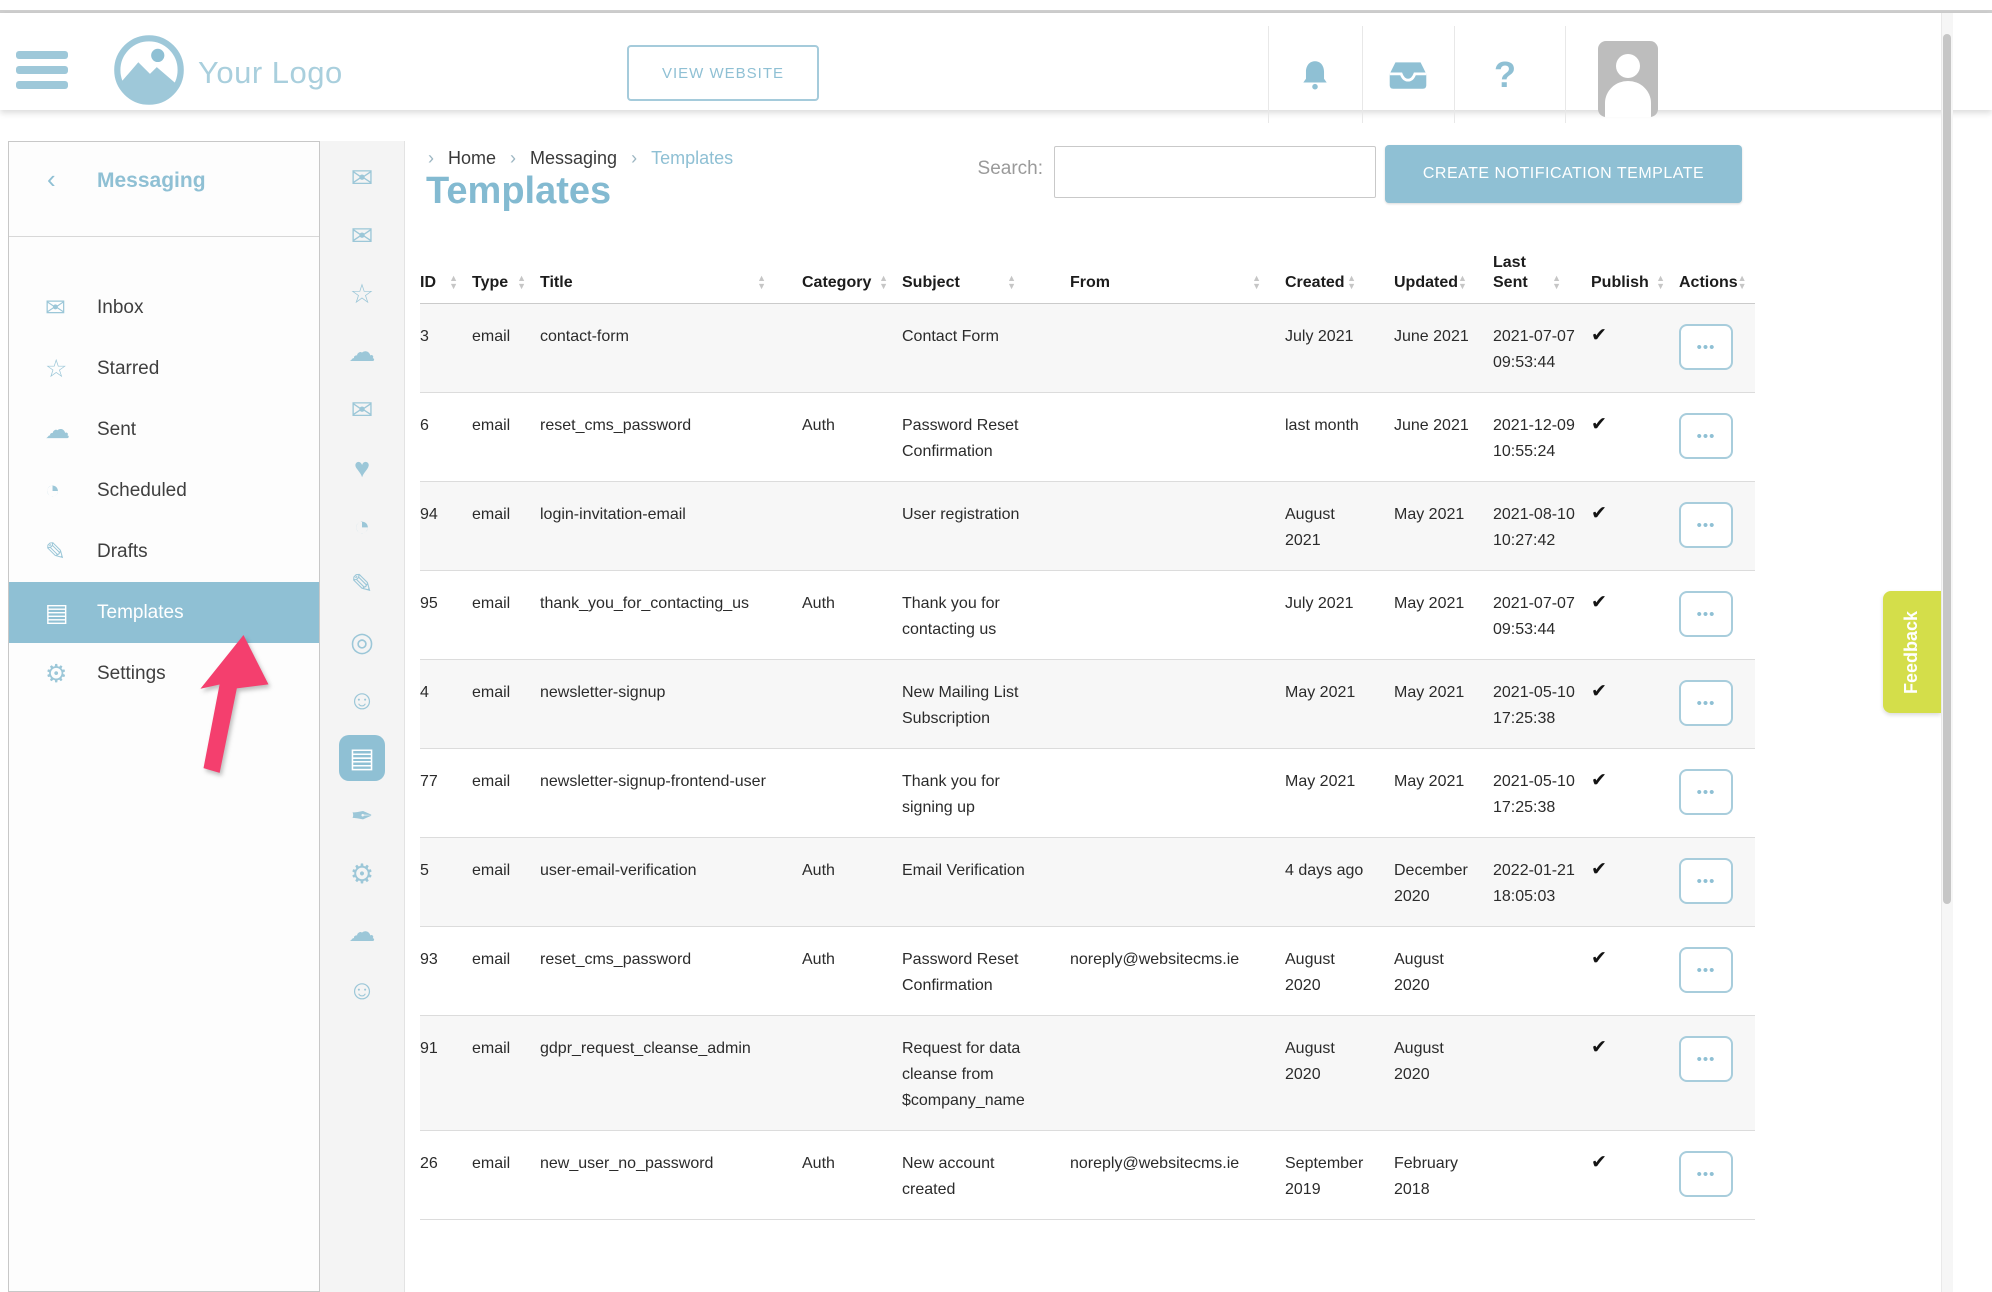 The width and height of the screenshot is (1992, 1292). What do you see at coordinates (931, 282) in the screenshot?
I see `column-header-label: Subject` at bounding box center [931, 282].